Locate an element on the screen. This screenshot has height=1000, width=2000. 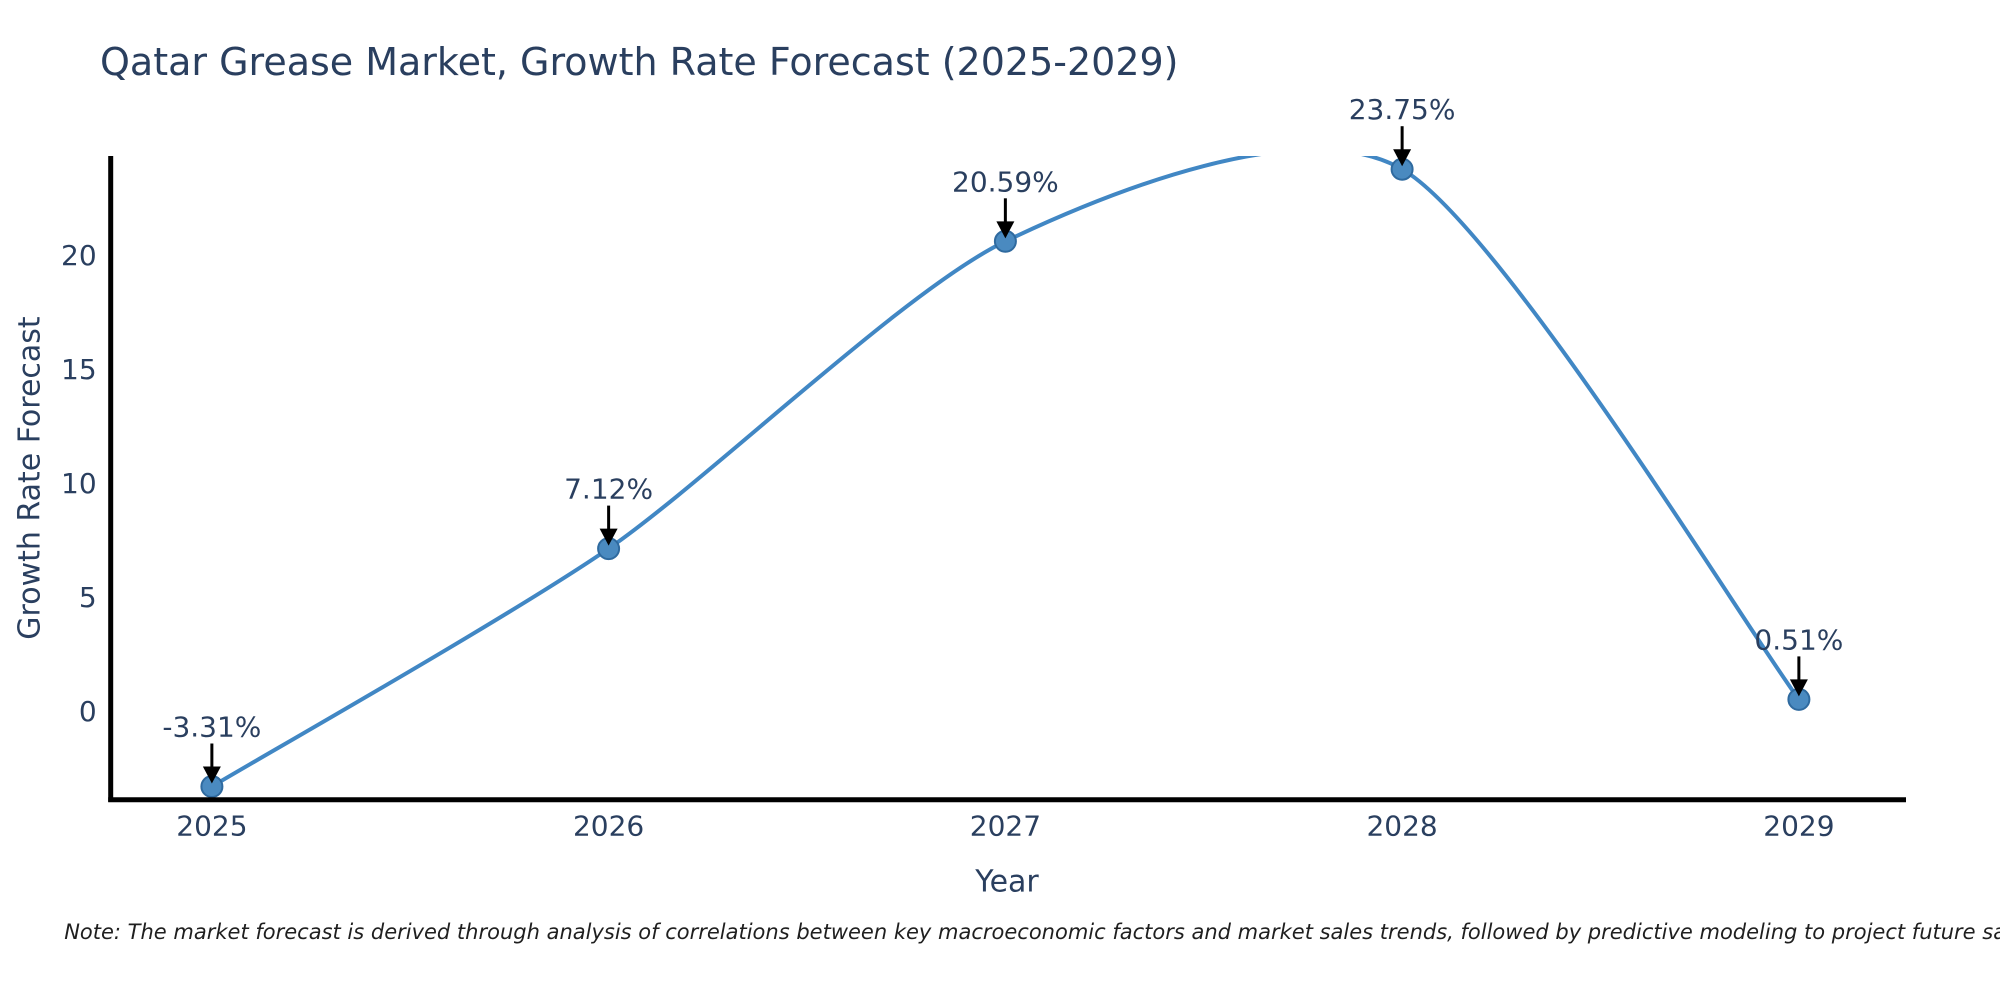
y-tick-label-10: 10 is located at coordinates (79, 483).